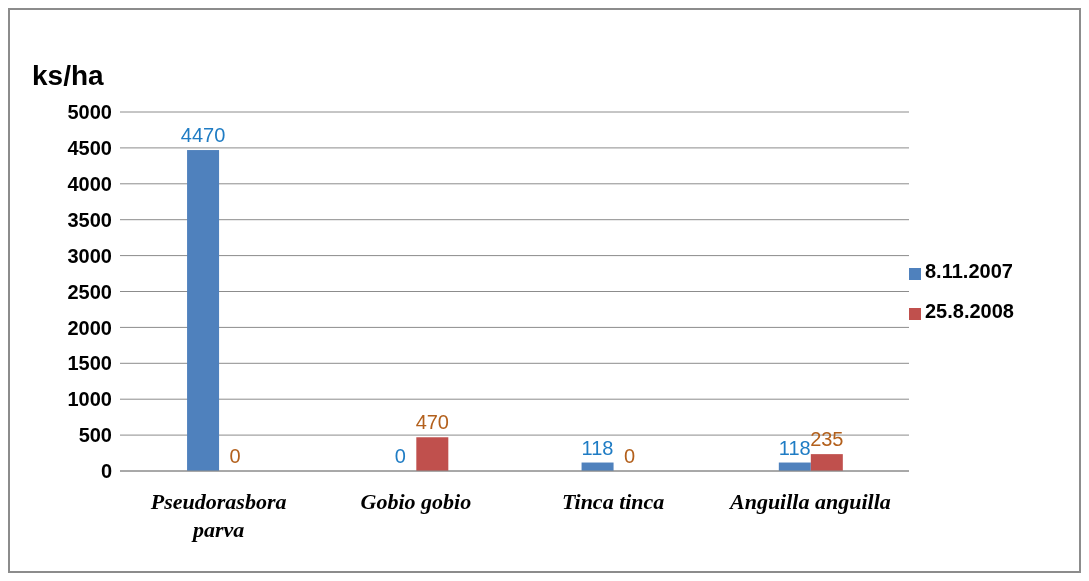  I want to click on y-tick-label: 4500, so click(89, 148).